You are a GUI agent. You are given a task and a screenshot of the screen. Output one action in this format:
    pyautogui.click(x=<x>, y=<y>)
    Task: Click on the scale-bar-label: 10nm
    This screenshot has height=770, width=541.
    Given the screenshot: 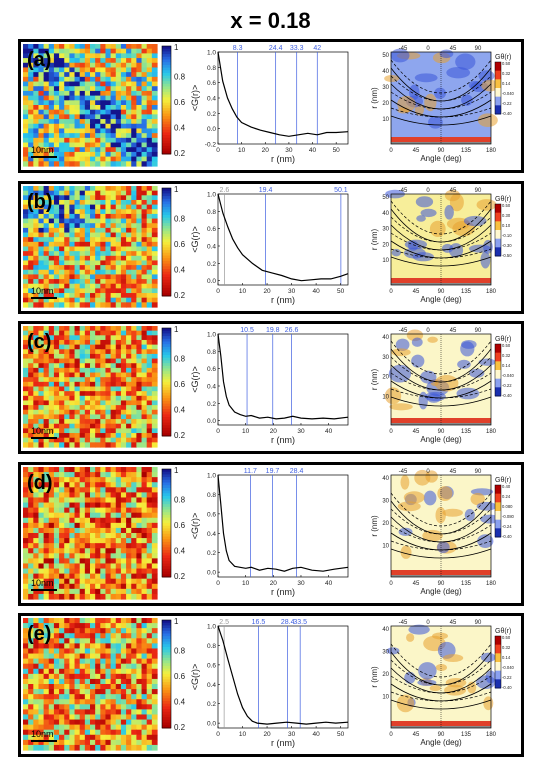 What is the action you would take?
    pyautogui.click(x=42, y=431)
    